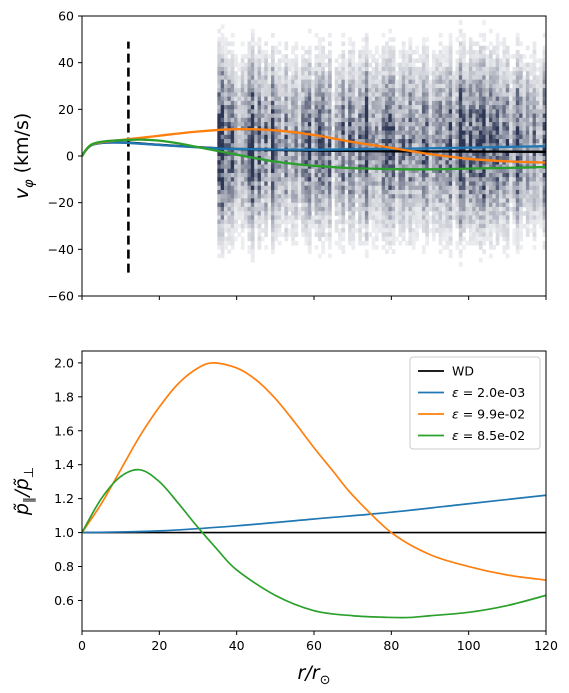  What do you see at coordinates (64, 600) in the screenshot?
I see `y-tick-label: 0.6` at bounding box center [64, 600].